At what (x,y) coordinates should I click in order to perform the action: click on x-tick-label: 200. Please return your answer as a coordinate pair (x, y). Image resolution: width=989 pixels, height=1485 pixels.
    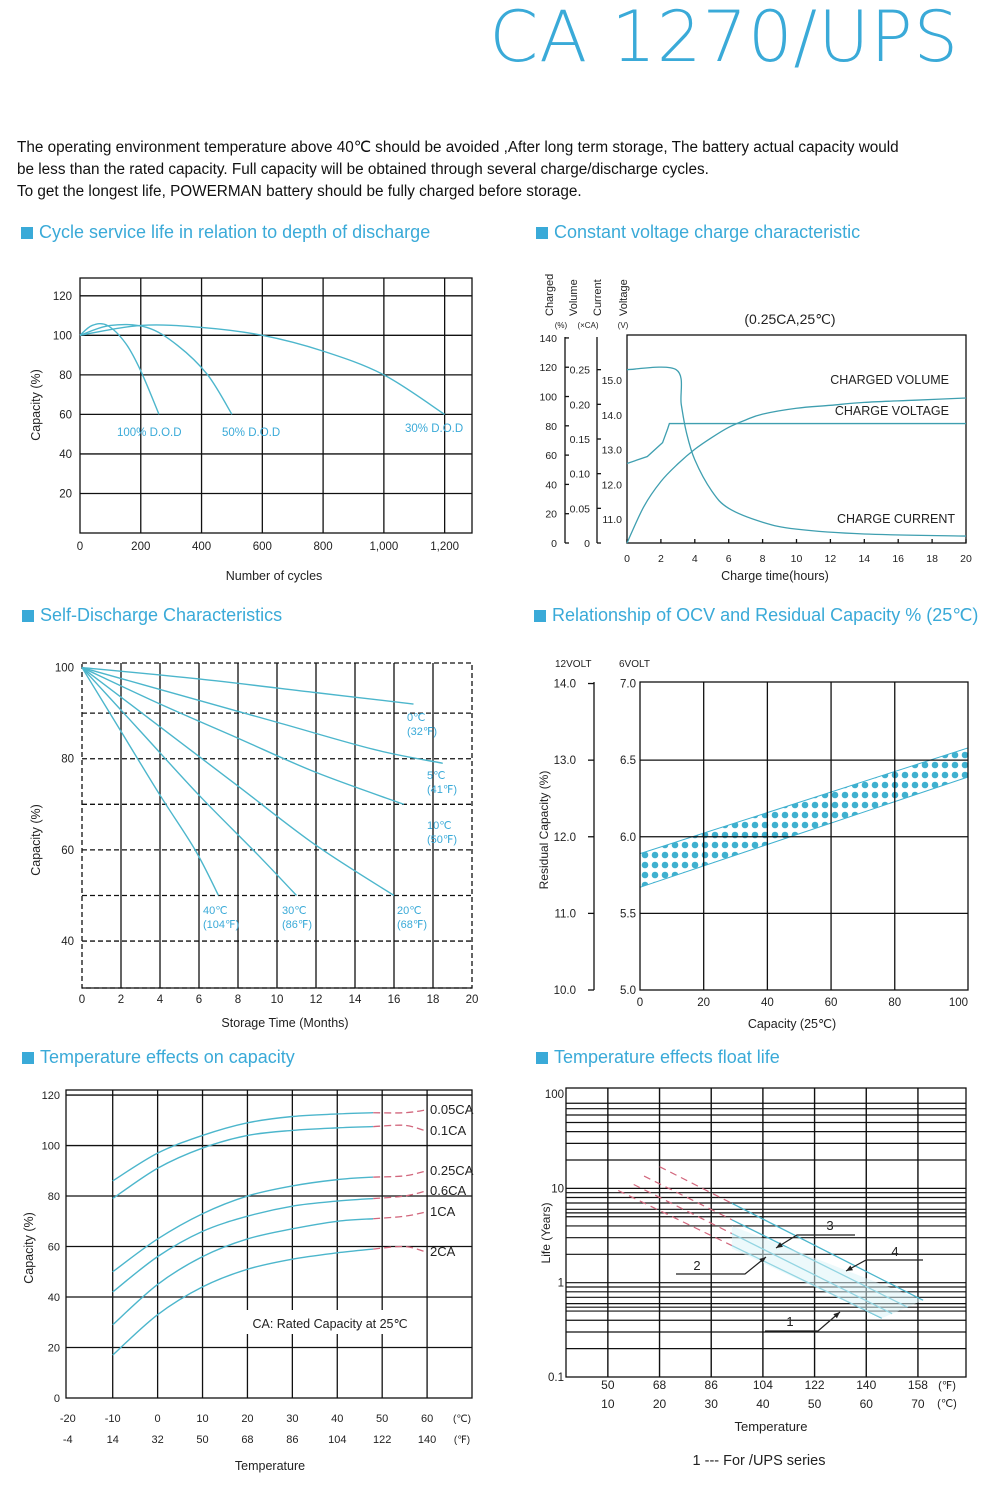
    Looking at the image, I should click on (140, 547).